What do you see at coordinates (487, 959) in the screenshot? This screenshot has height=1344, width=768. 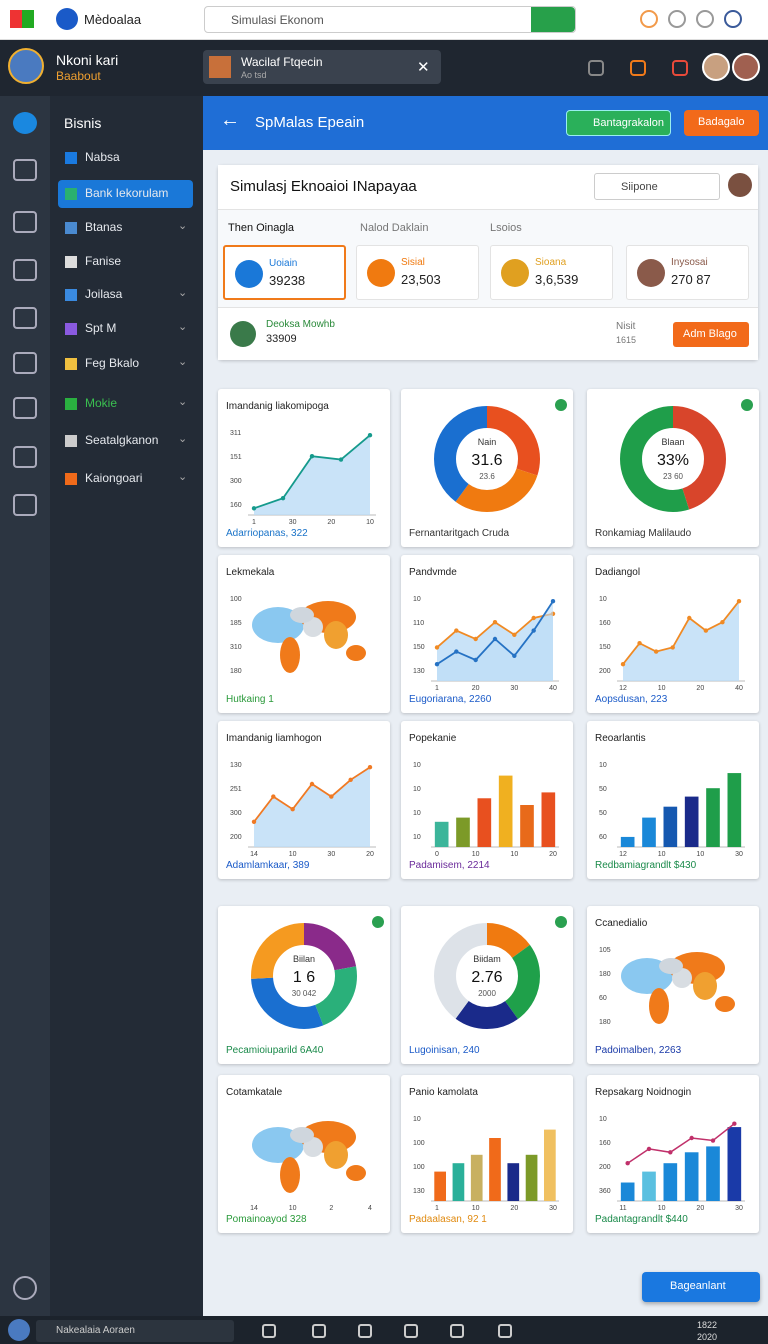 I see `donut-label: Biidam` at bounding box center [487, 959].